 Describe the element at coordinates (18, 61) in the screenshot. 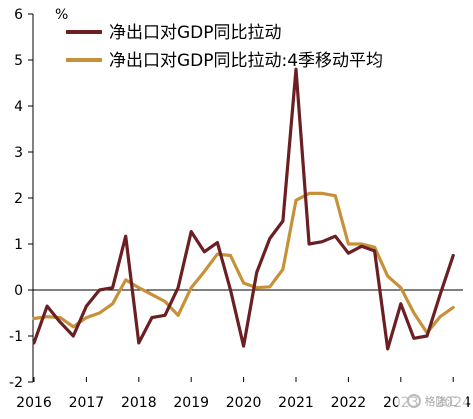

I see `y-tick-label: 5` at that location.